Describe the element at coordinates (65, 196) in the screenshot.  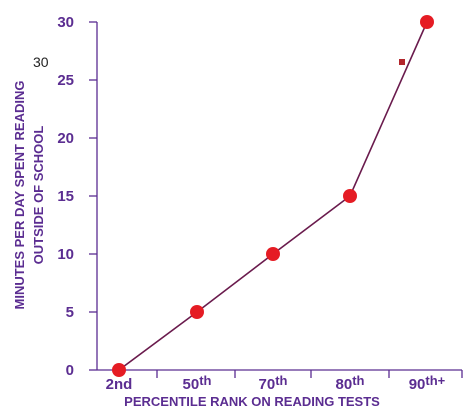
I see `y-tick-label: 15` at that location.